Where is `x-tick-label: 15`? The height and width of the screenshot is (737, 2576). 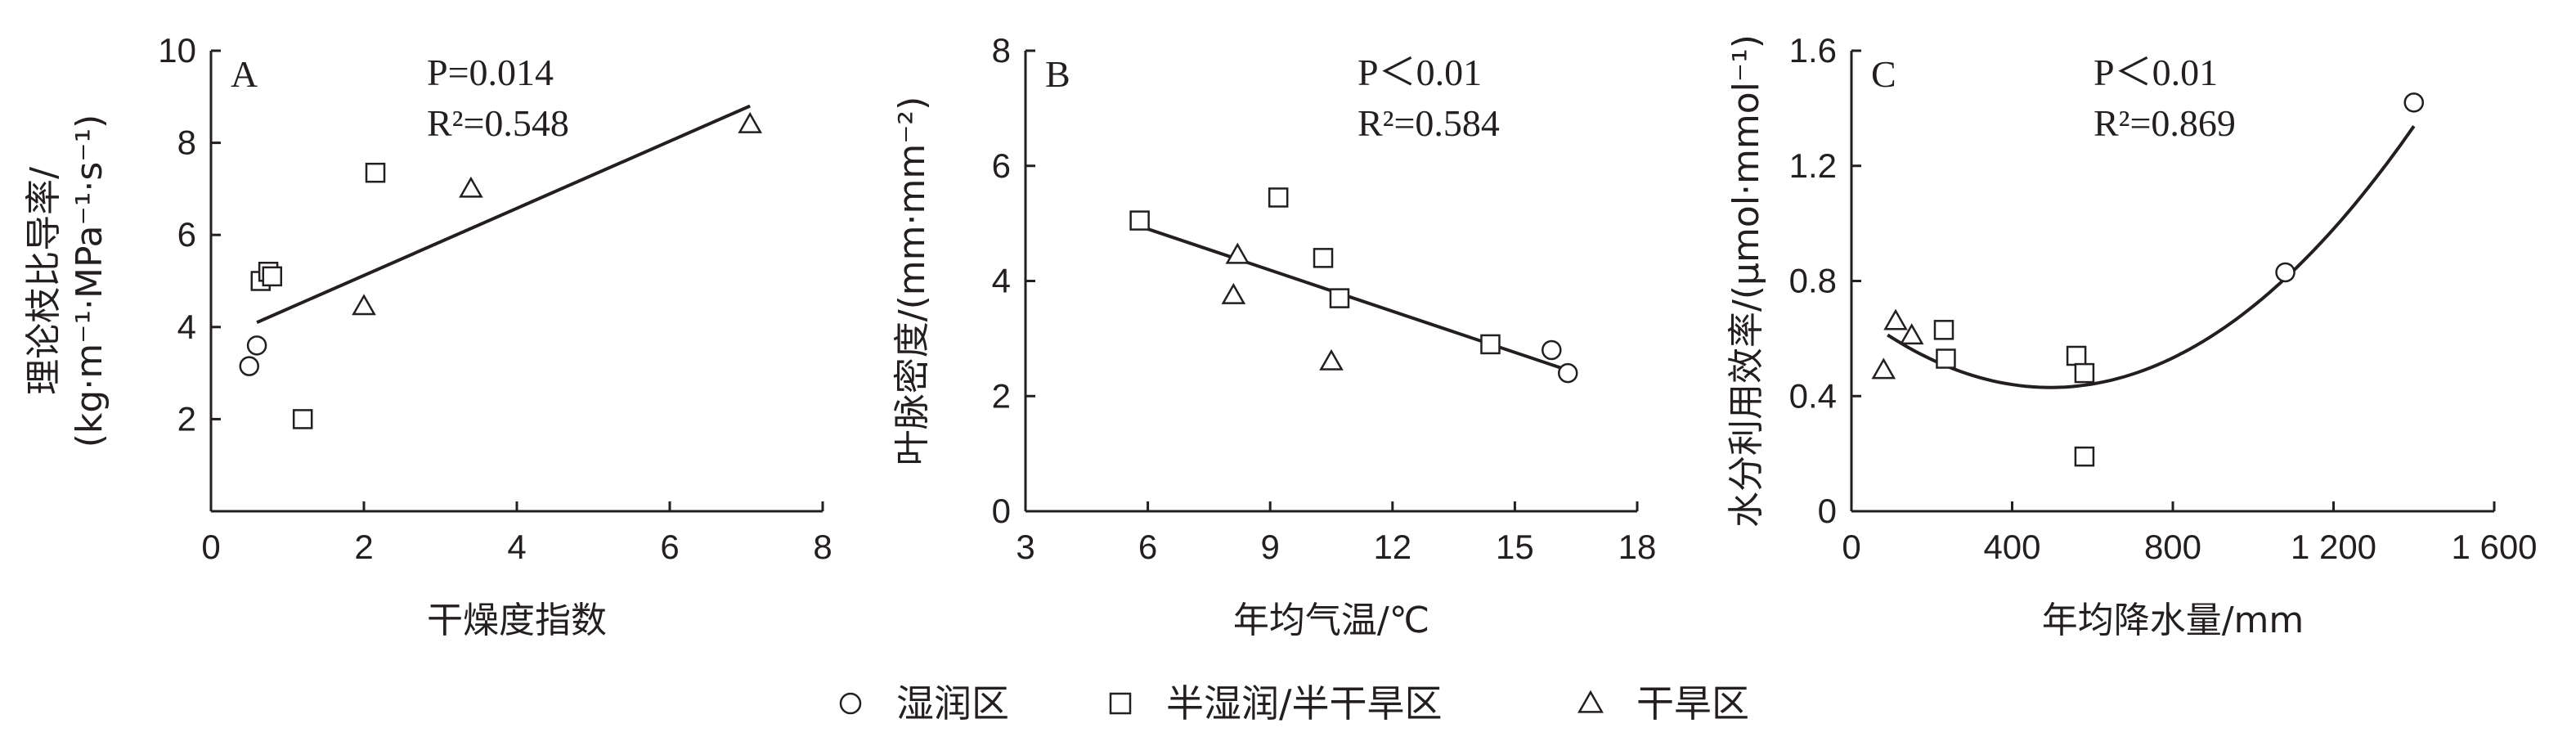
x-tick-label: 15 is located at coordinates (1515, 547).